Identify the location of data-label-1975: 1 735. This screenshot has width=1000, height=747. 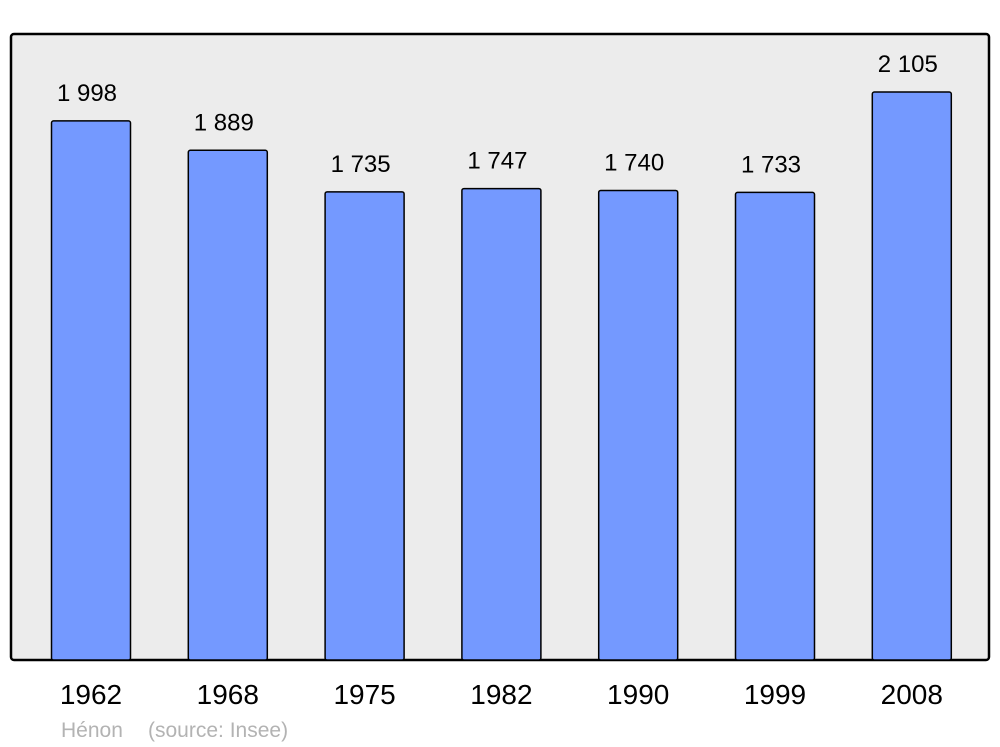
(361, 164).